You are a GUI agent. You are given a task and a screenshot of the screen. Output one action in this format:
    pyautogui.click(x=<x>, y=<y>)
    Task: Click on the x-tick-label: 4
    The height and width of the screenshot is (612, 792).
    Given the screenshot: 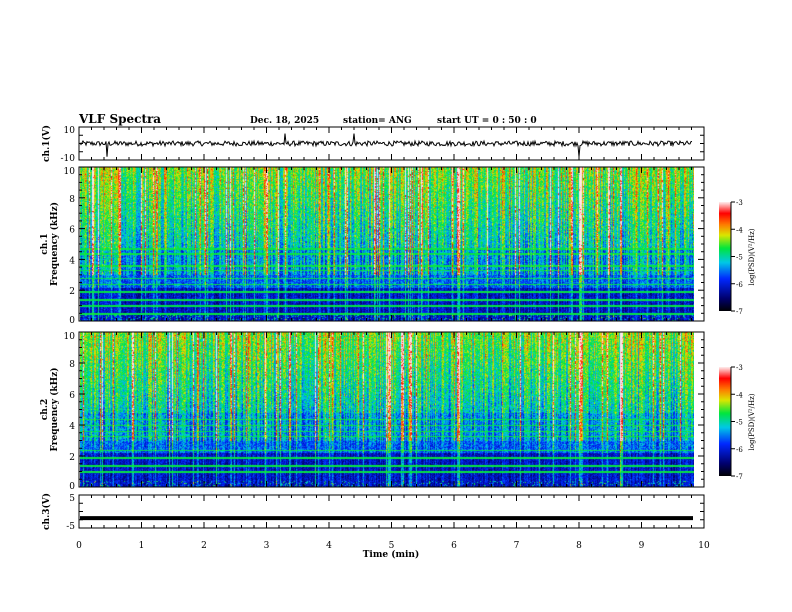 What is the action you would take?
    pyautogui.click(x=329, y=546)
    